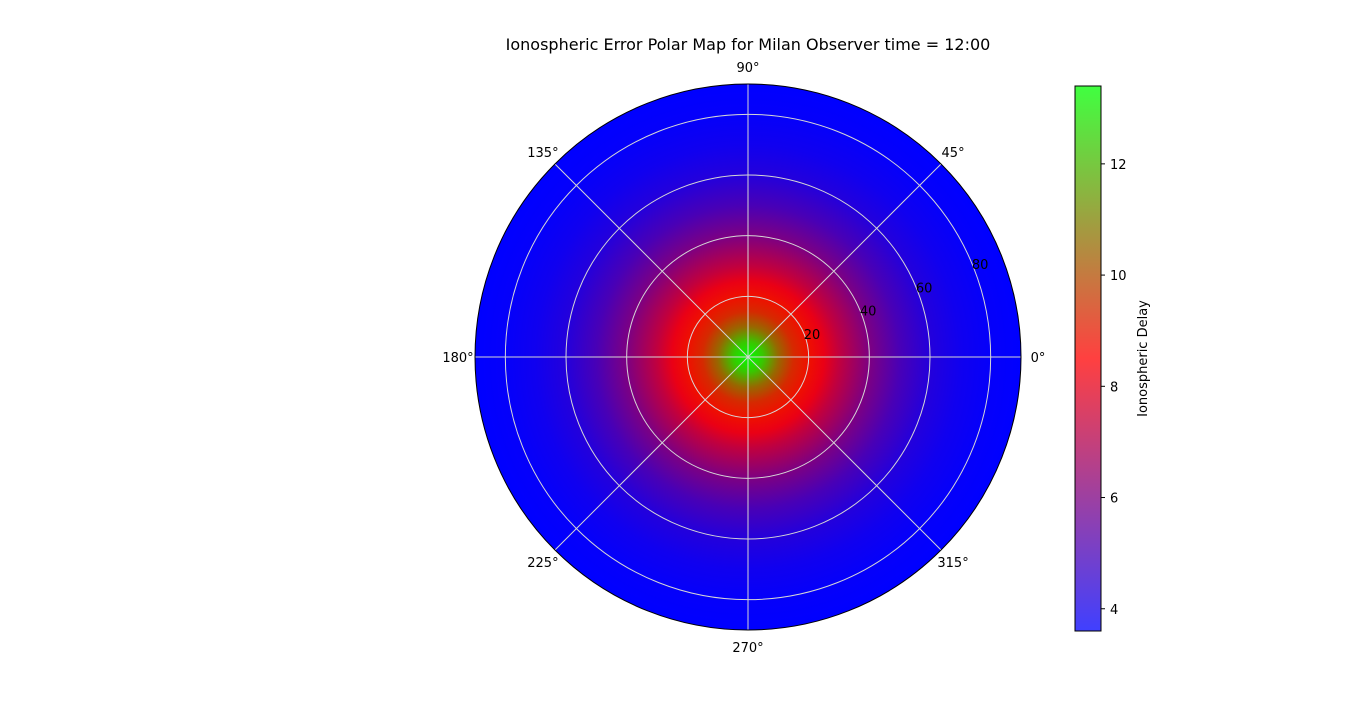 Image resolution: width=1370 pixels, height=709 pixels. Describe the element at coordinates (980, 265) in the screenshot. I see `r-tick-label-80: 80` at that location.